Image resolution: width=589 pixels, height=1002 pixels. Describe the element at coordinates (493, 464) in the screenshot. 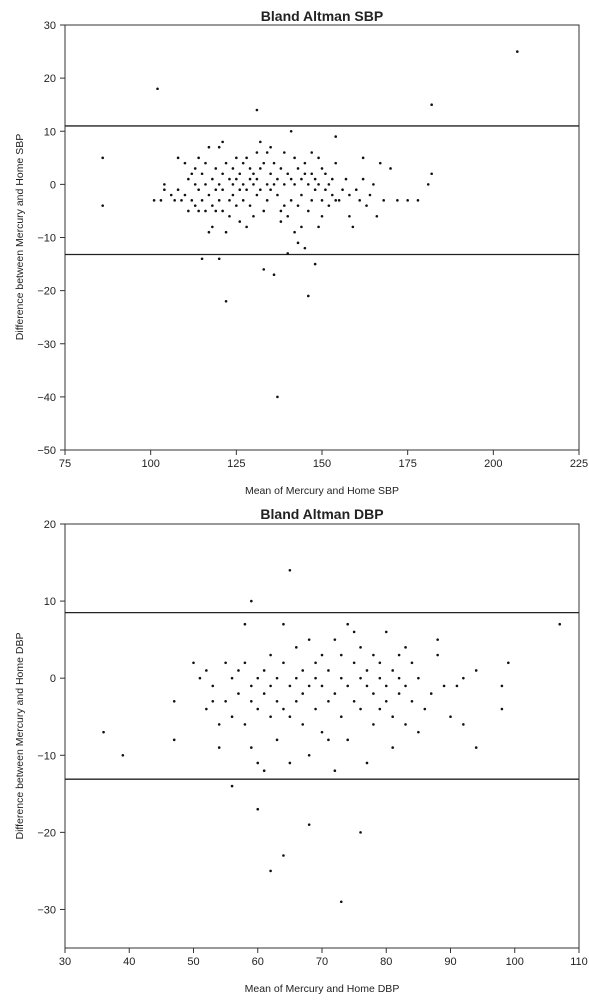

I see `x-tick-label: 200` at that location.